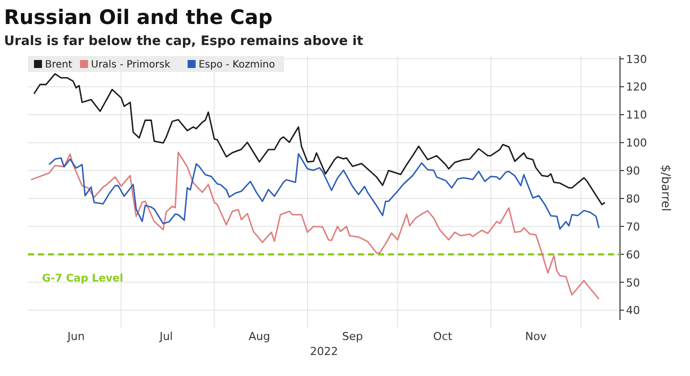 This screenshot has height=376, width=690. Describe the element at coordinates (633, 283) in the screenshot. I see `y-tick-label: 50` at that location.